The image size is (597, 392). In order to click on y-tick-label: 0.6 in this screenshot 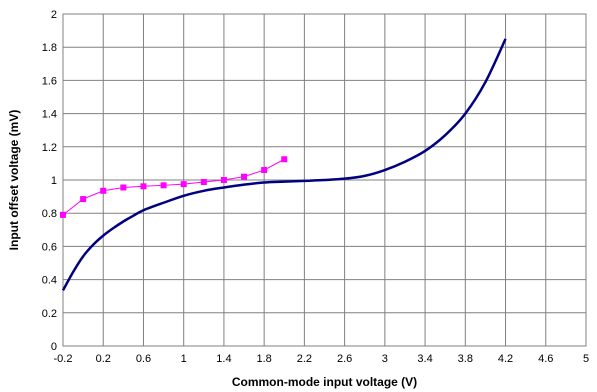, I will do `click(49, 247)`.